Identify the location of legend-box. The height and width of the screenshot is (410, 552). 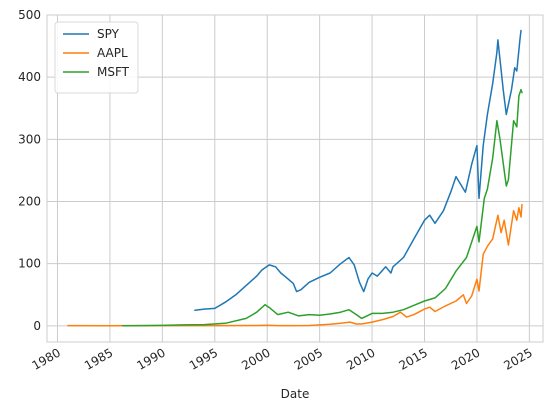
(96, 57).